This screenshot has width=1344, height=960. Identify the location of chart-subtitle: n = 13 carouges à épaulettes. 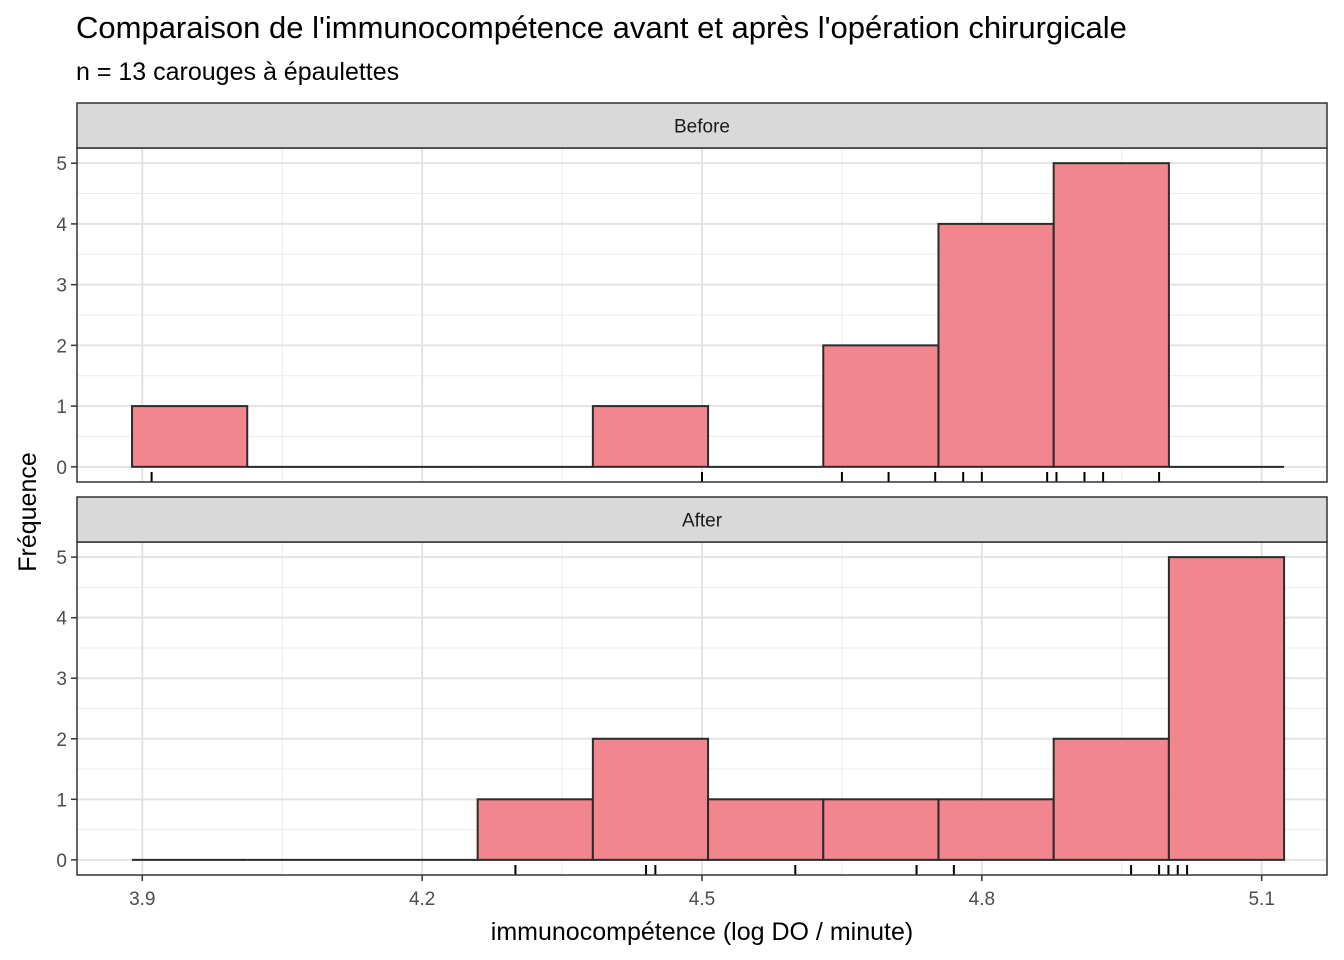
(238, 72).